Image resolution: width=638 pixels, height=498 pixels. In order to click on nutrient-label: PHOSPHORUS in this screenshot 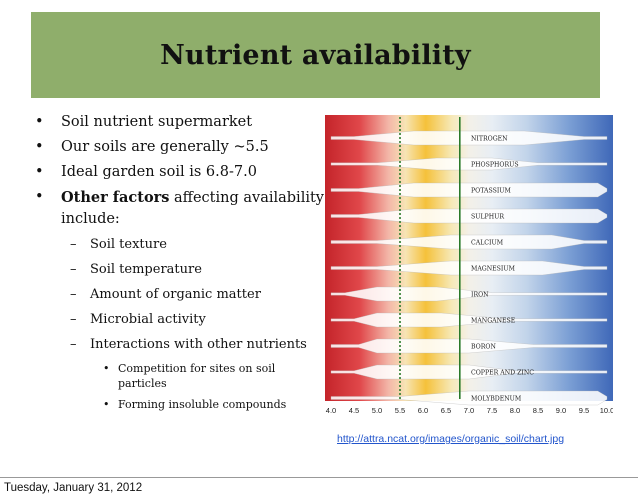, I will do `click(495, 165)`.